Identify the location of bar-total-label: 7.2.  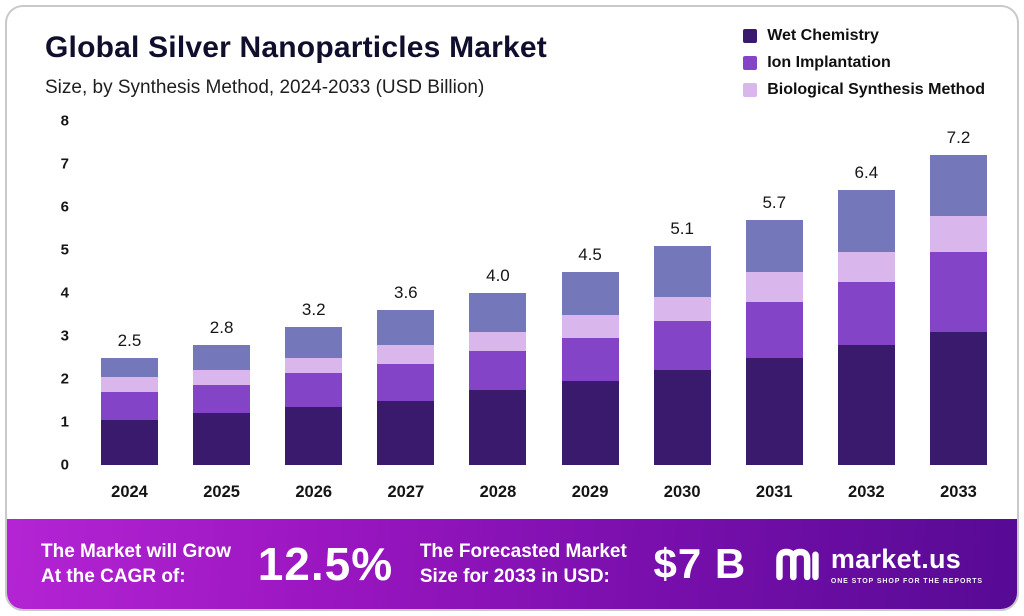
(958, 138).